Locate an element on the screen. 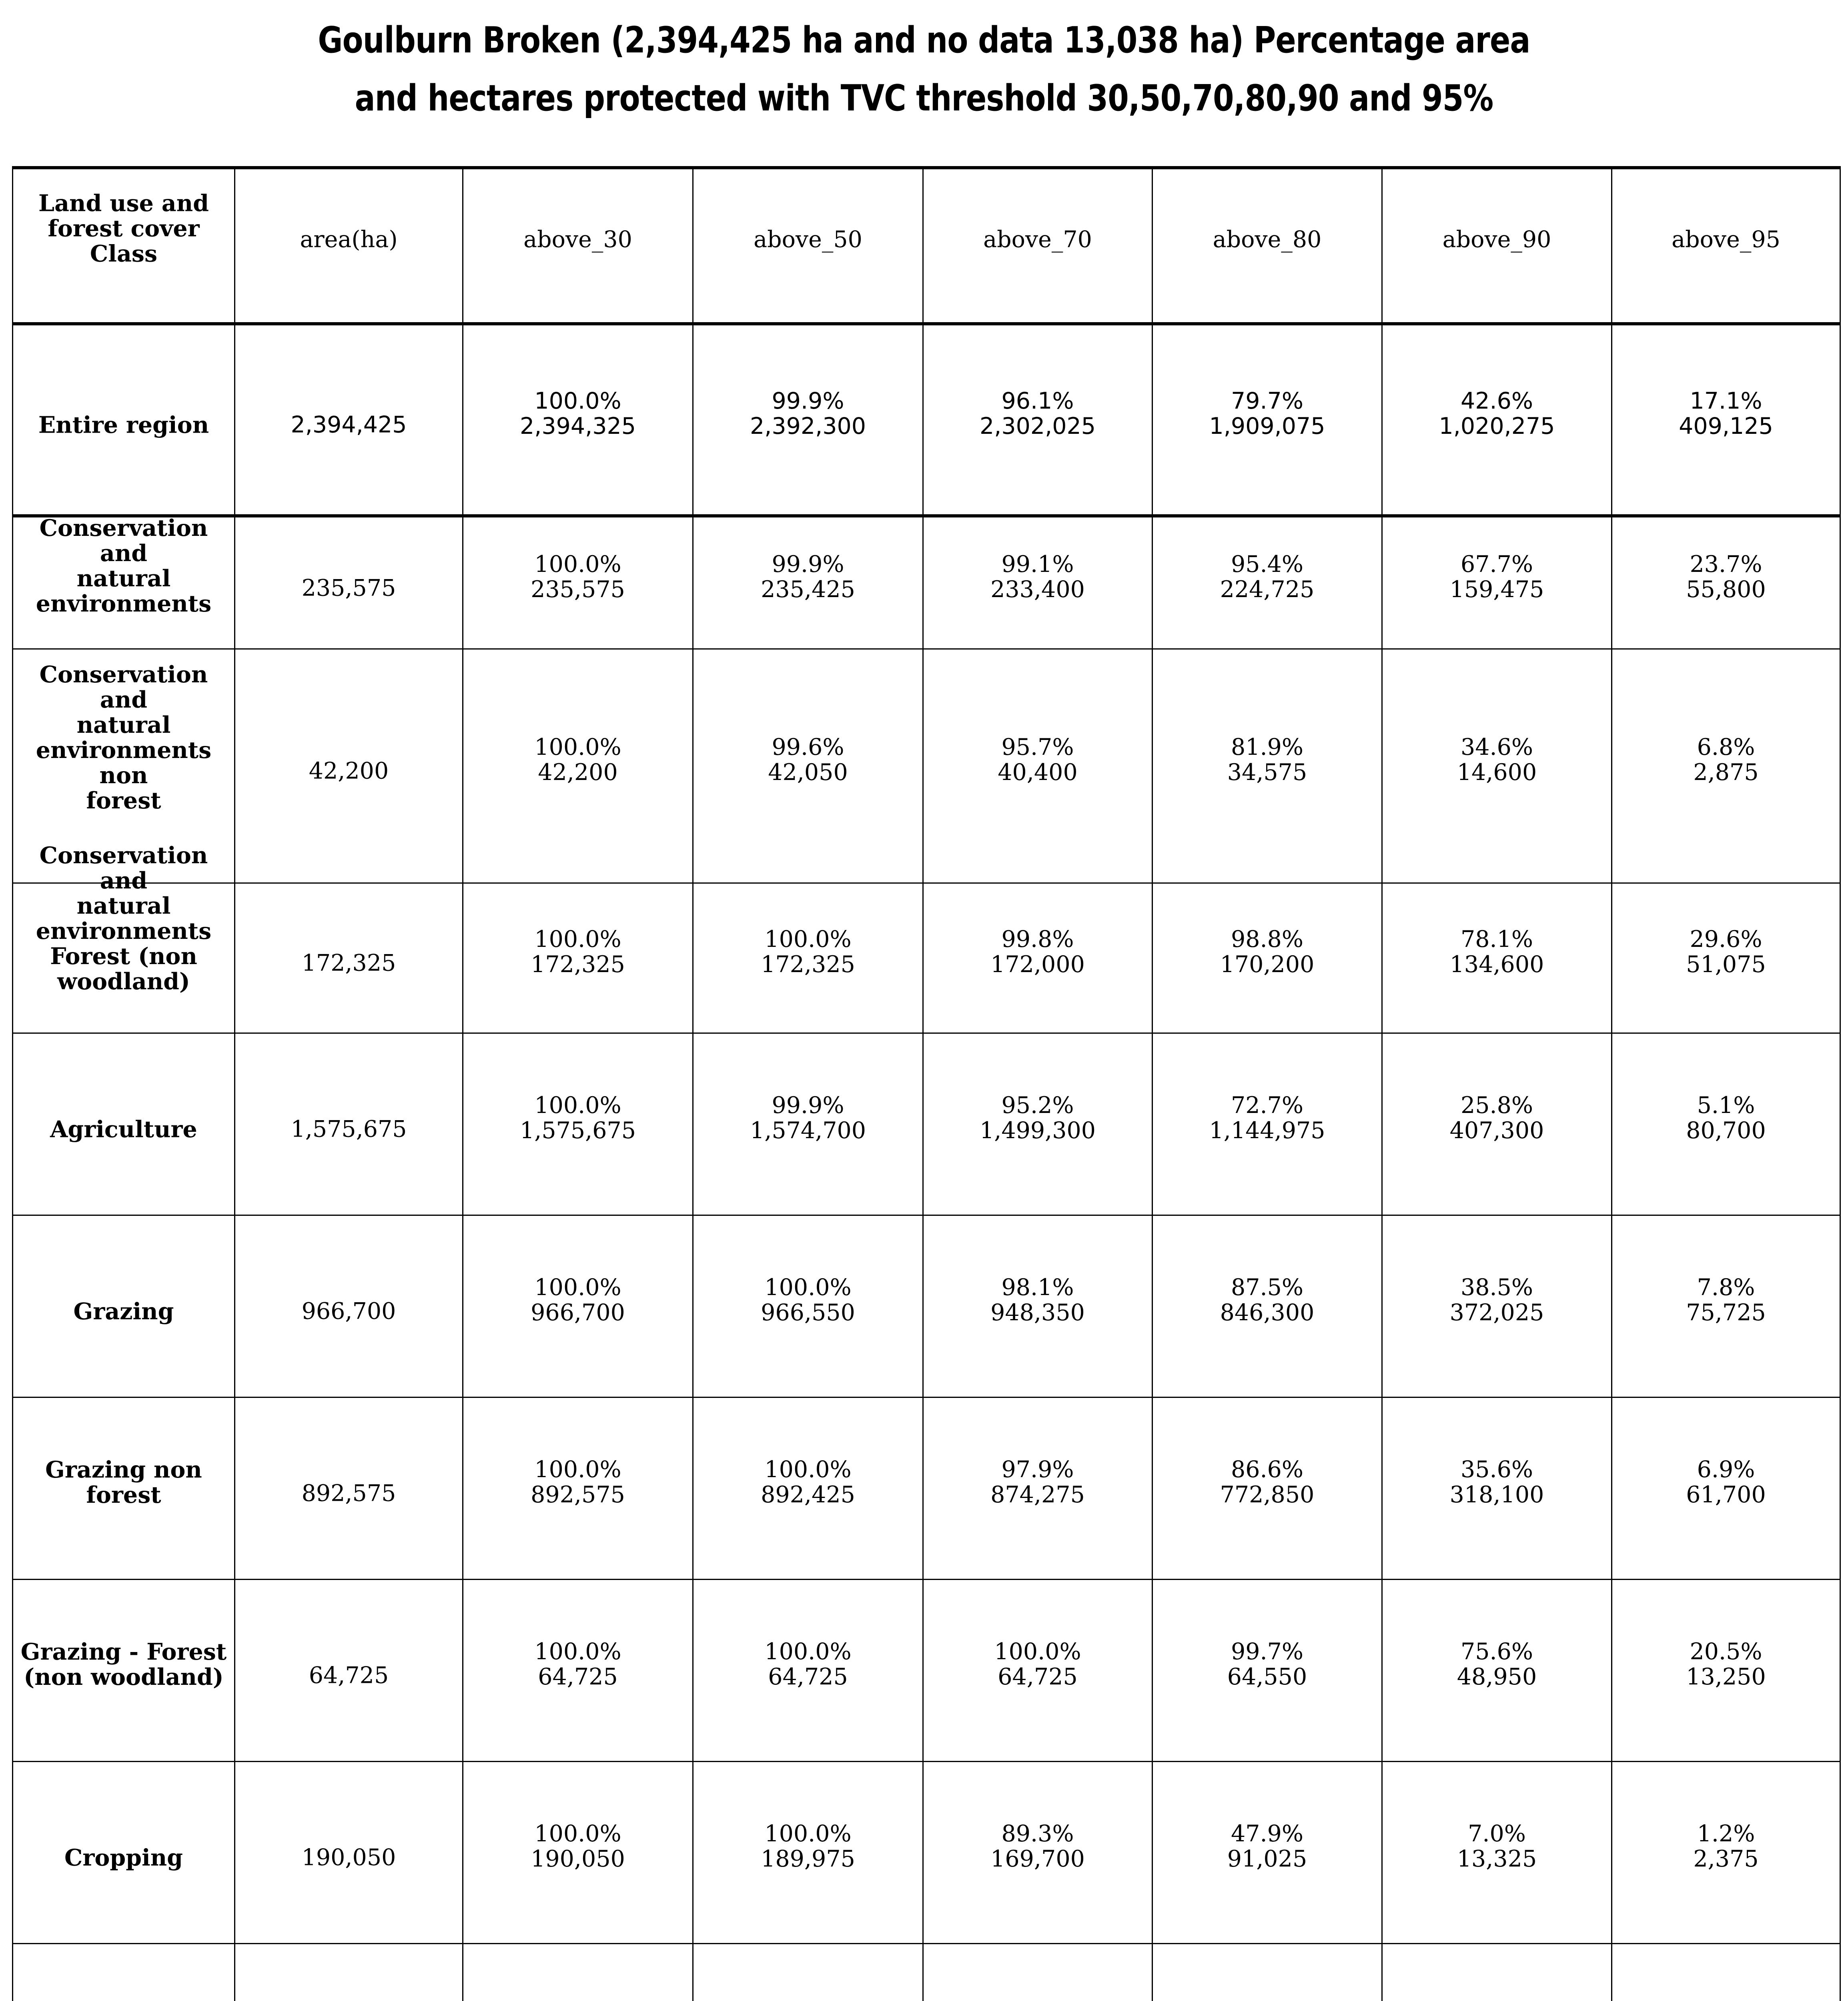 The height and width of the screenshot is (2001, 1848). cell-text-line: Conservation and is located at coordinates (123, 687).